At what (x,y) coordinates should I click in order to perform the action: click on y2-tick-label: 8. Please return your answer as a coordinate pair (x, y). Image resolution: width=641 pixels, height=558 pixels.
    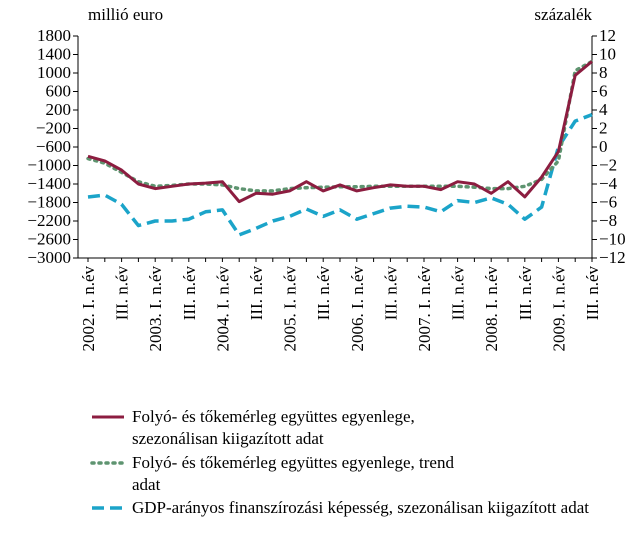
    Looking at the image, I should click on (603, 72).